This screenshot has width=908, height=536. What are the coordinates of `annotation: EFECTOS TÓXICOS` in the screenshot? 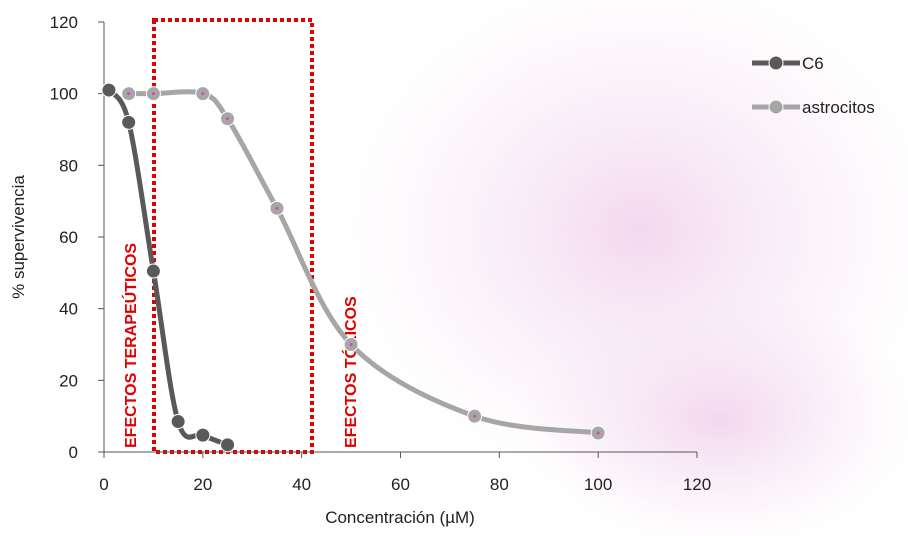 It's located at (350, 372).